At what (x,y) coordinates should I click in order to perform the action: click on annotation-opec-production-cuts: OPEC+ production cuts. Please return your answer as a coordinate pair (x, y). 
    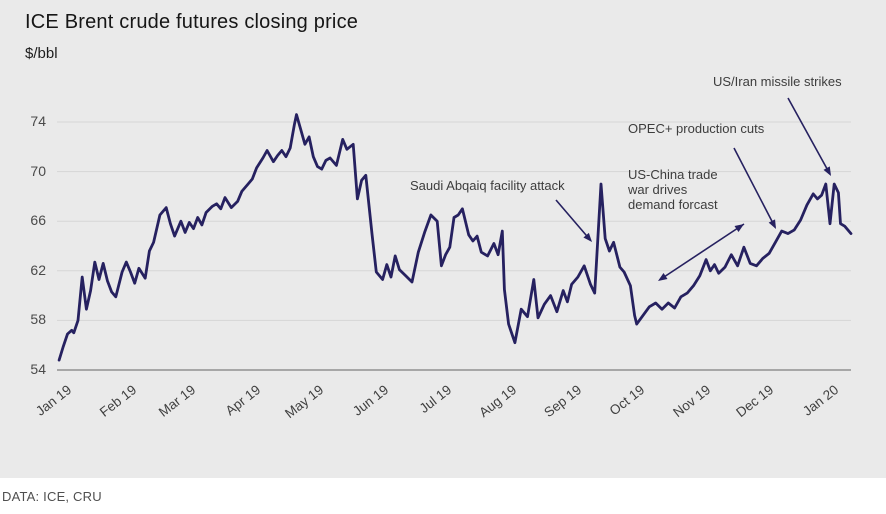
    Looking at the image, I should click on (696, 128).